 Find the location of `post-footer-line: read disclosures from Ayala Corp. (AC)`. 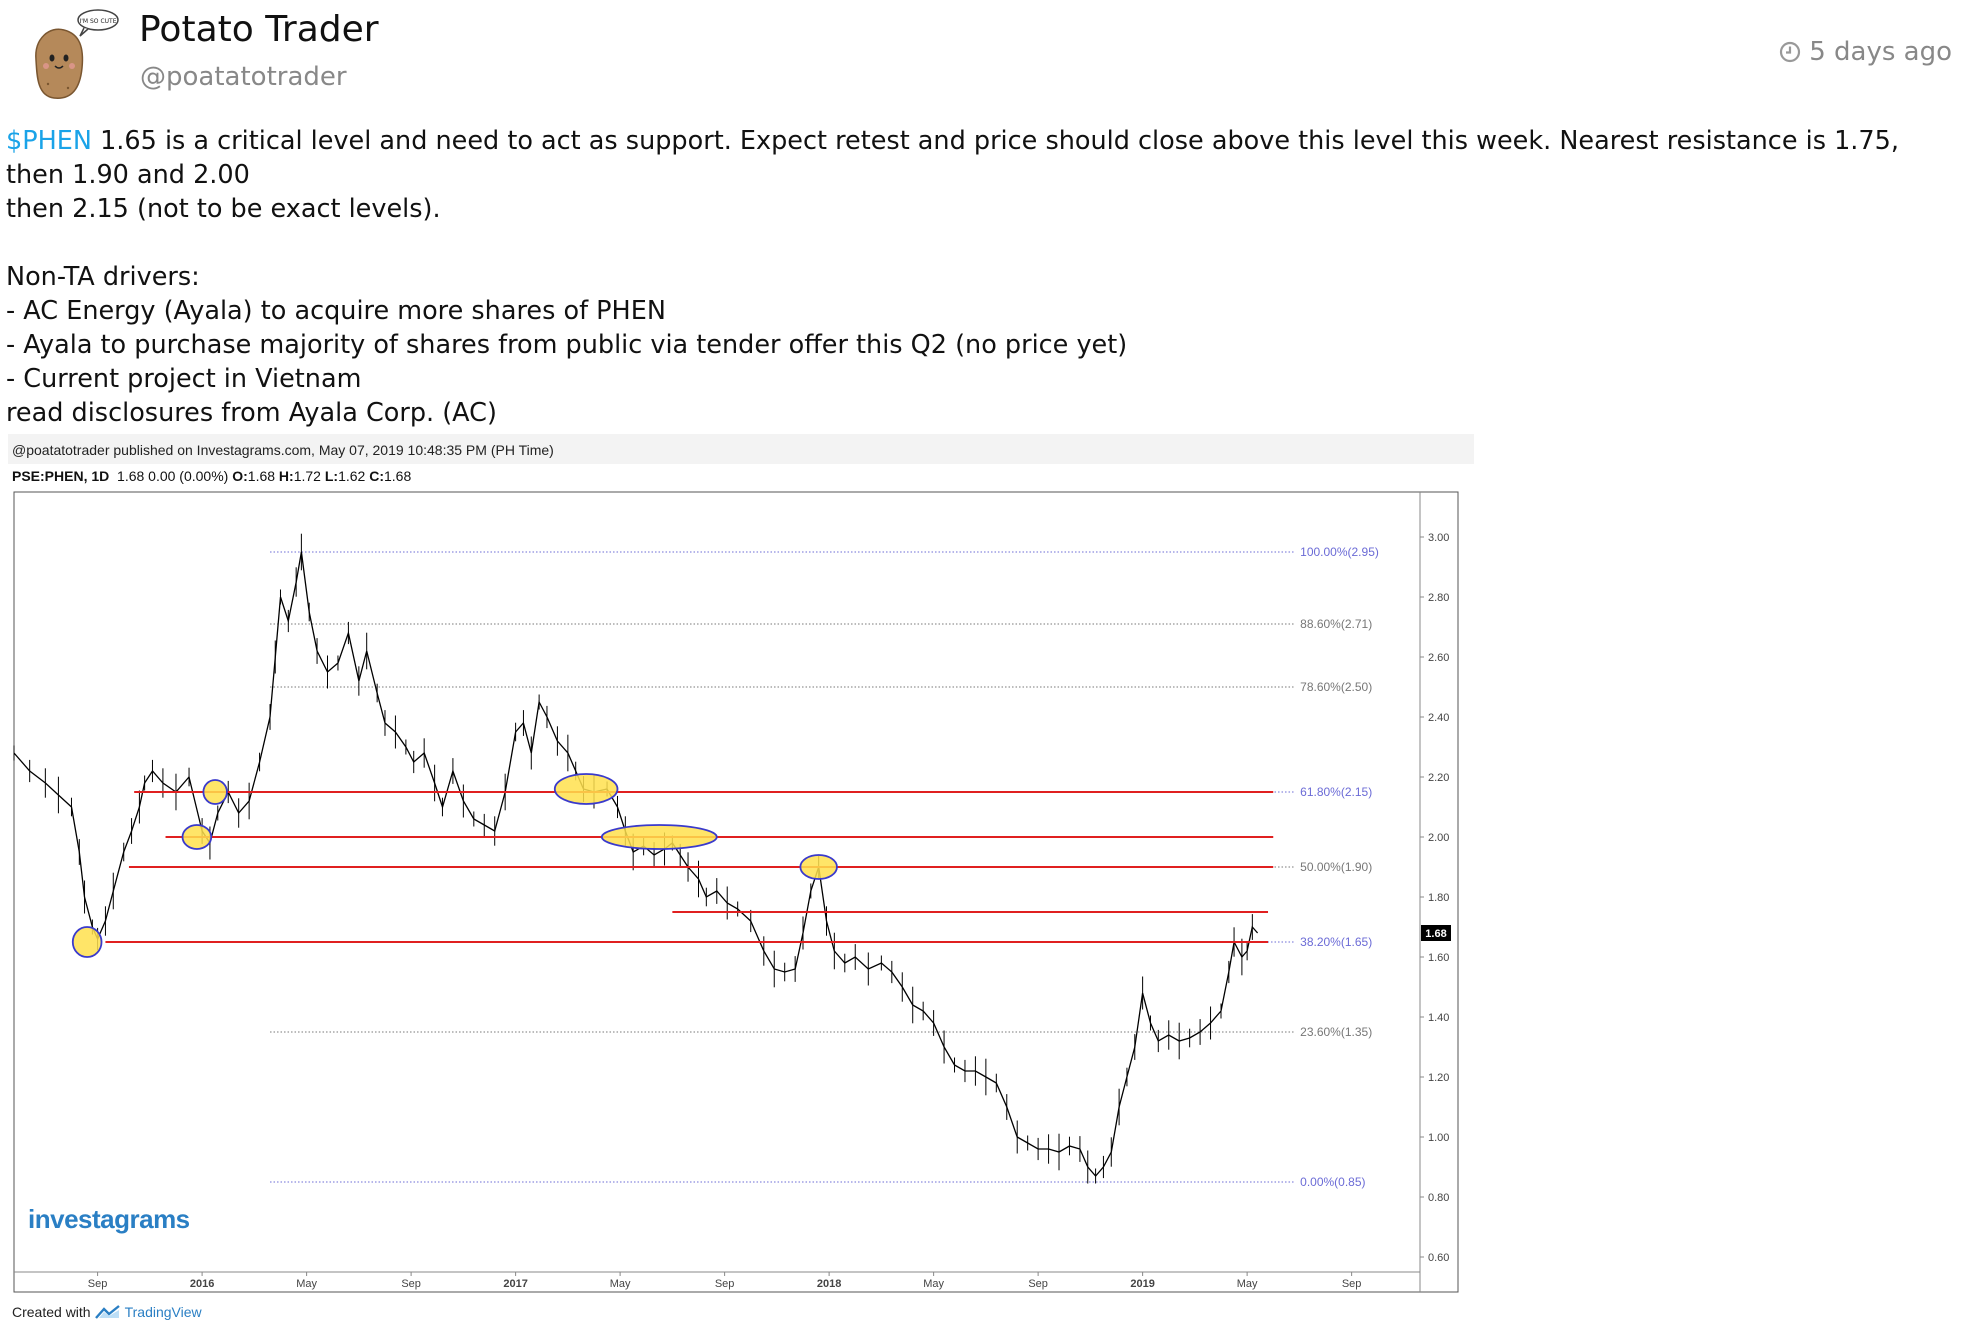

post-footer-line: read disclosures from Ayala Corp. (AC) is located at coordinates (251, 413).